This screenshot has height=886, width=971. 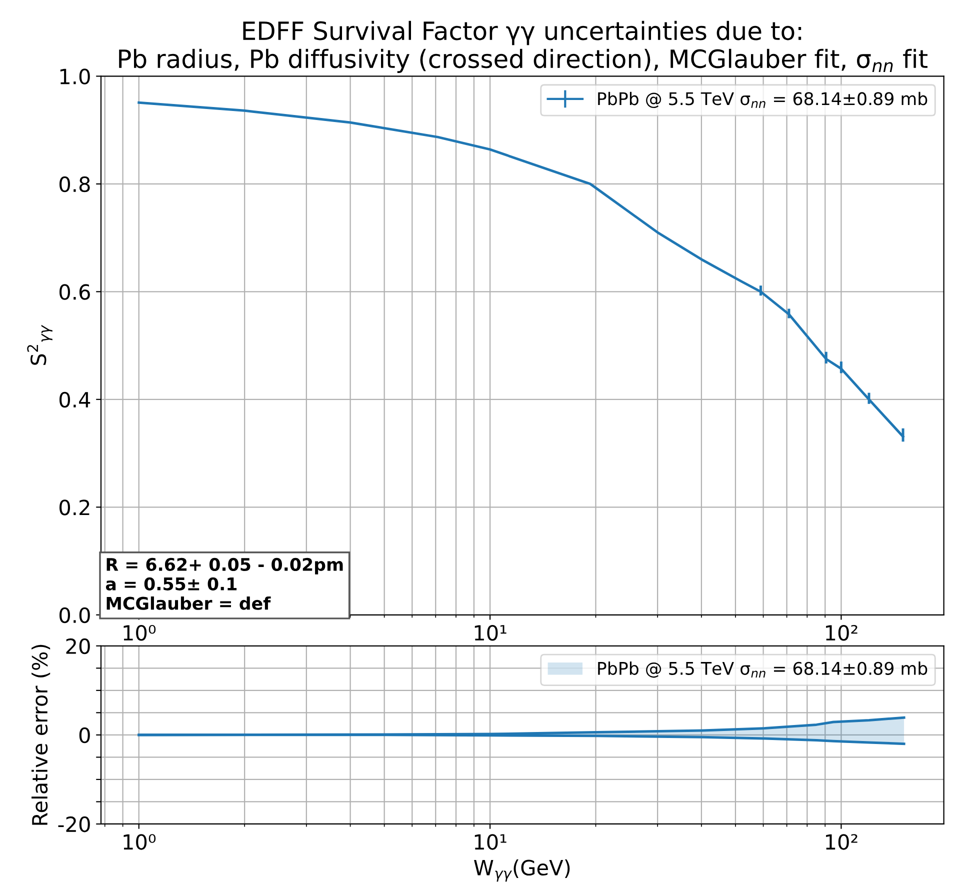 I want to click on y-tick-label: 1.0, so click(x=75, y=76).